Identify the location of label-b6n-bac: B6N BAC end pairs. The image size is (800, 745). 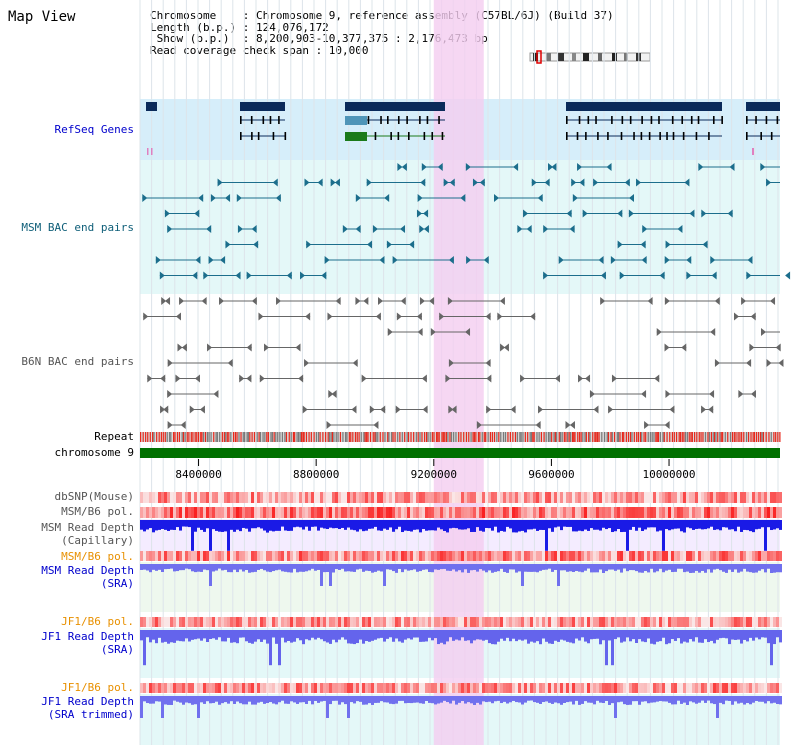
(77, 361).